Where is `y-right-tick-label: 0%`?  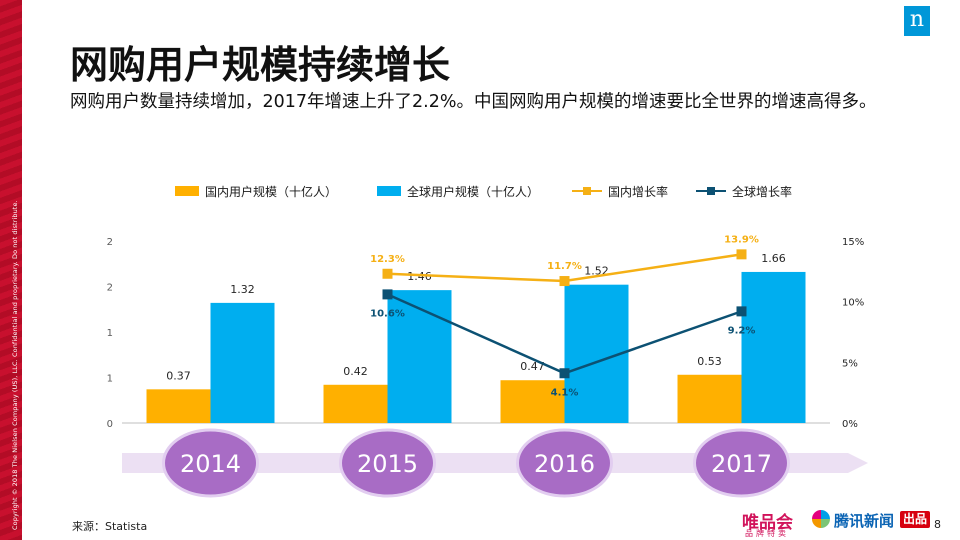
y-right-tick-label: 0% is located at coordinates (850, 424).